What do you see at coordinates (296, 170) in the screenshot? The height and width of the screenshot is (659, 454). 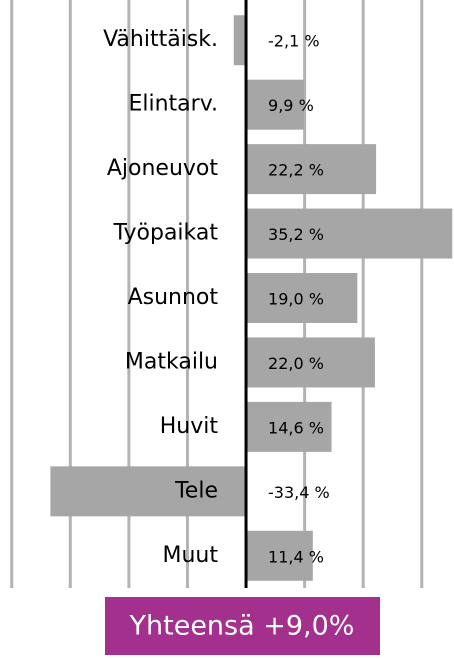 I see `value-label: 22,2 %` at bounding box center [296, 170].